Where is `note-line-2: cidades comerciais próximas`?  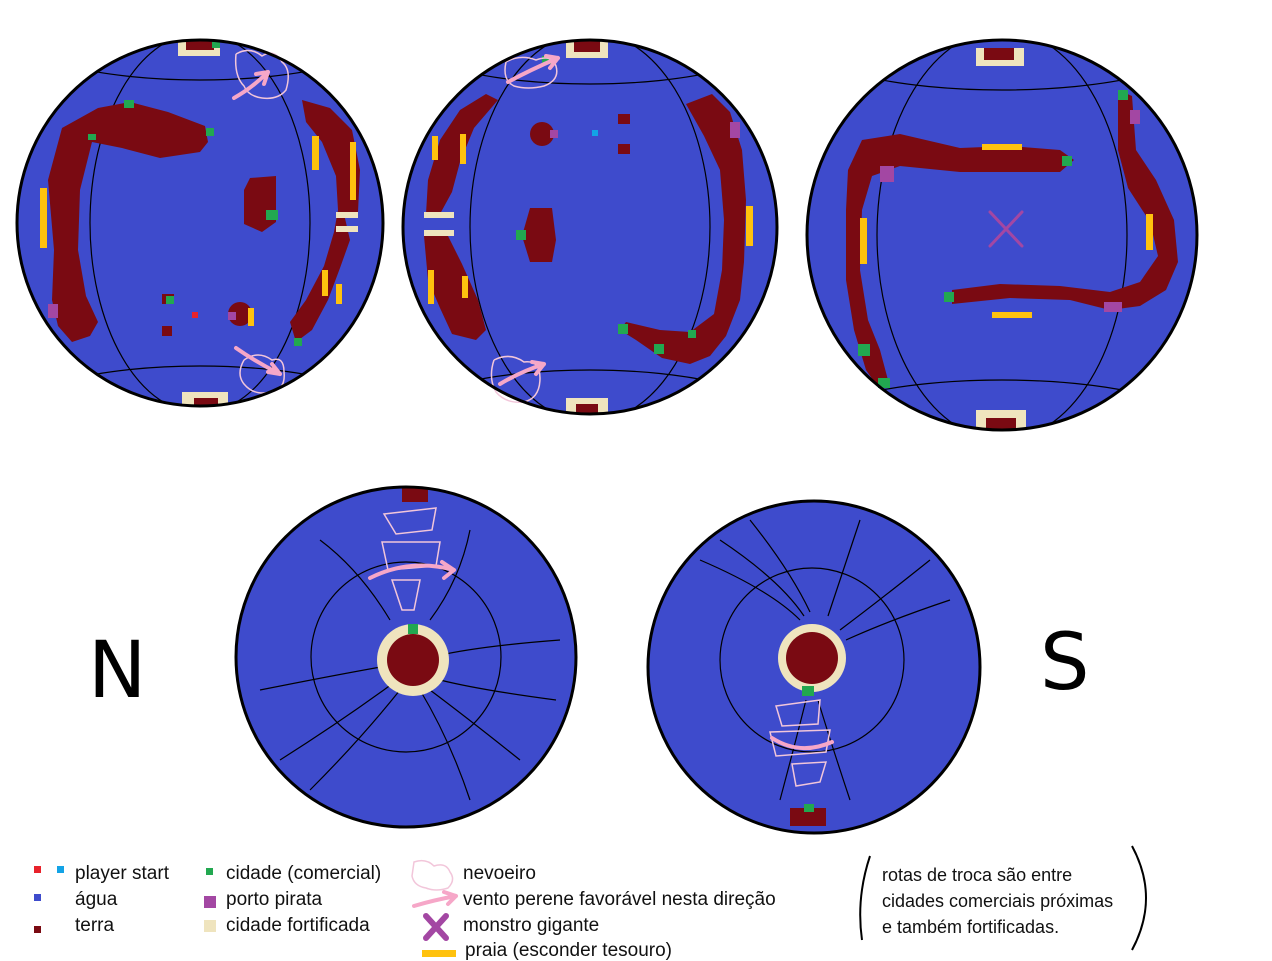
note-line-2: cidades comerciais próximas is located at coordinates (998, 901).